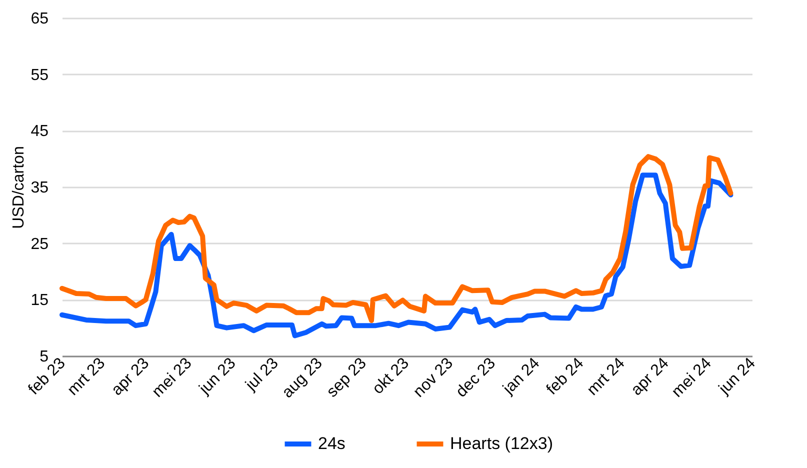 The height and width of the screenshot is (468, 807). Describe the element at coordinates (19, 187) in the screenshot. I see `y-axis-title: USD/carton` at that location.